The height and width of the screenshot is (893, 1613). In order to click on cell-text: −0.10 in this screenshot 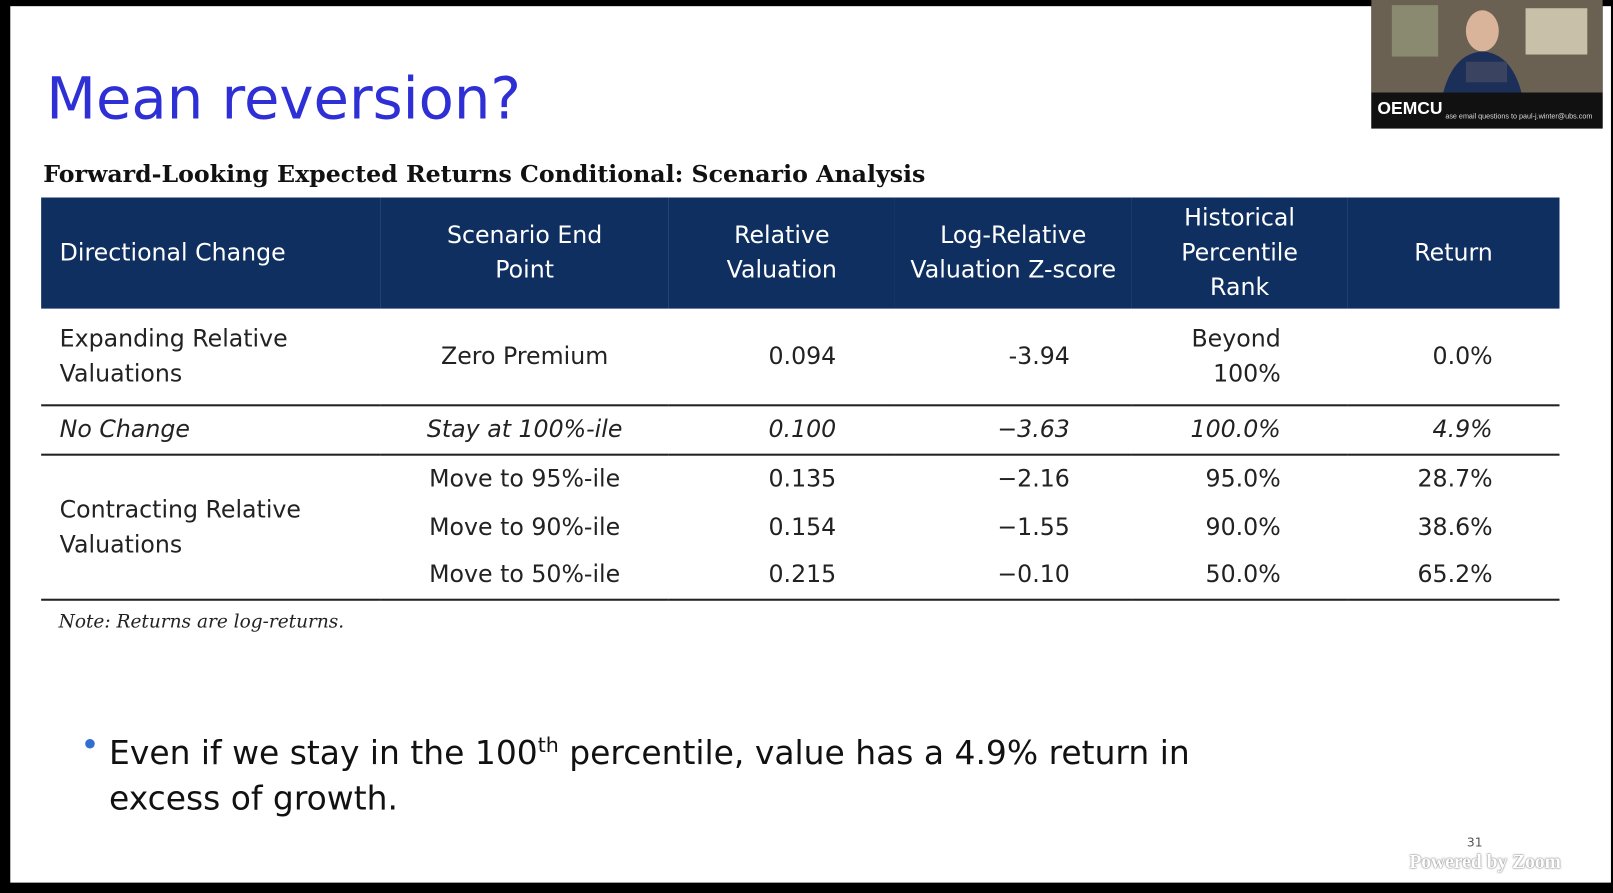, I will do `click(1033, 575)`.